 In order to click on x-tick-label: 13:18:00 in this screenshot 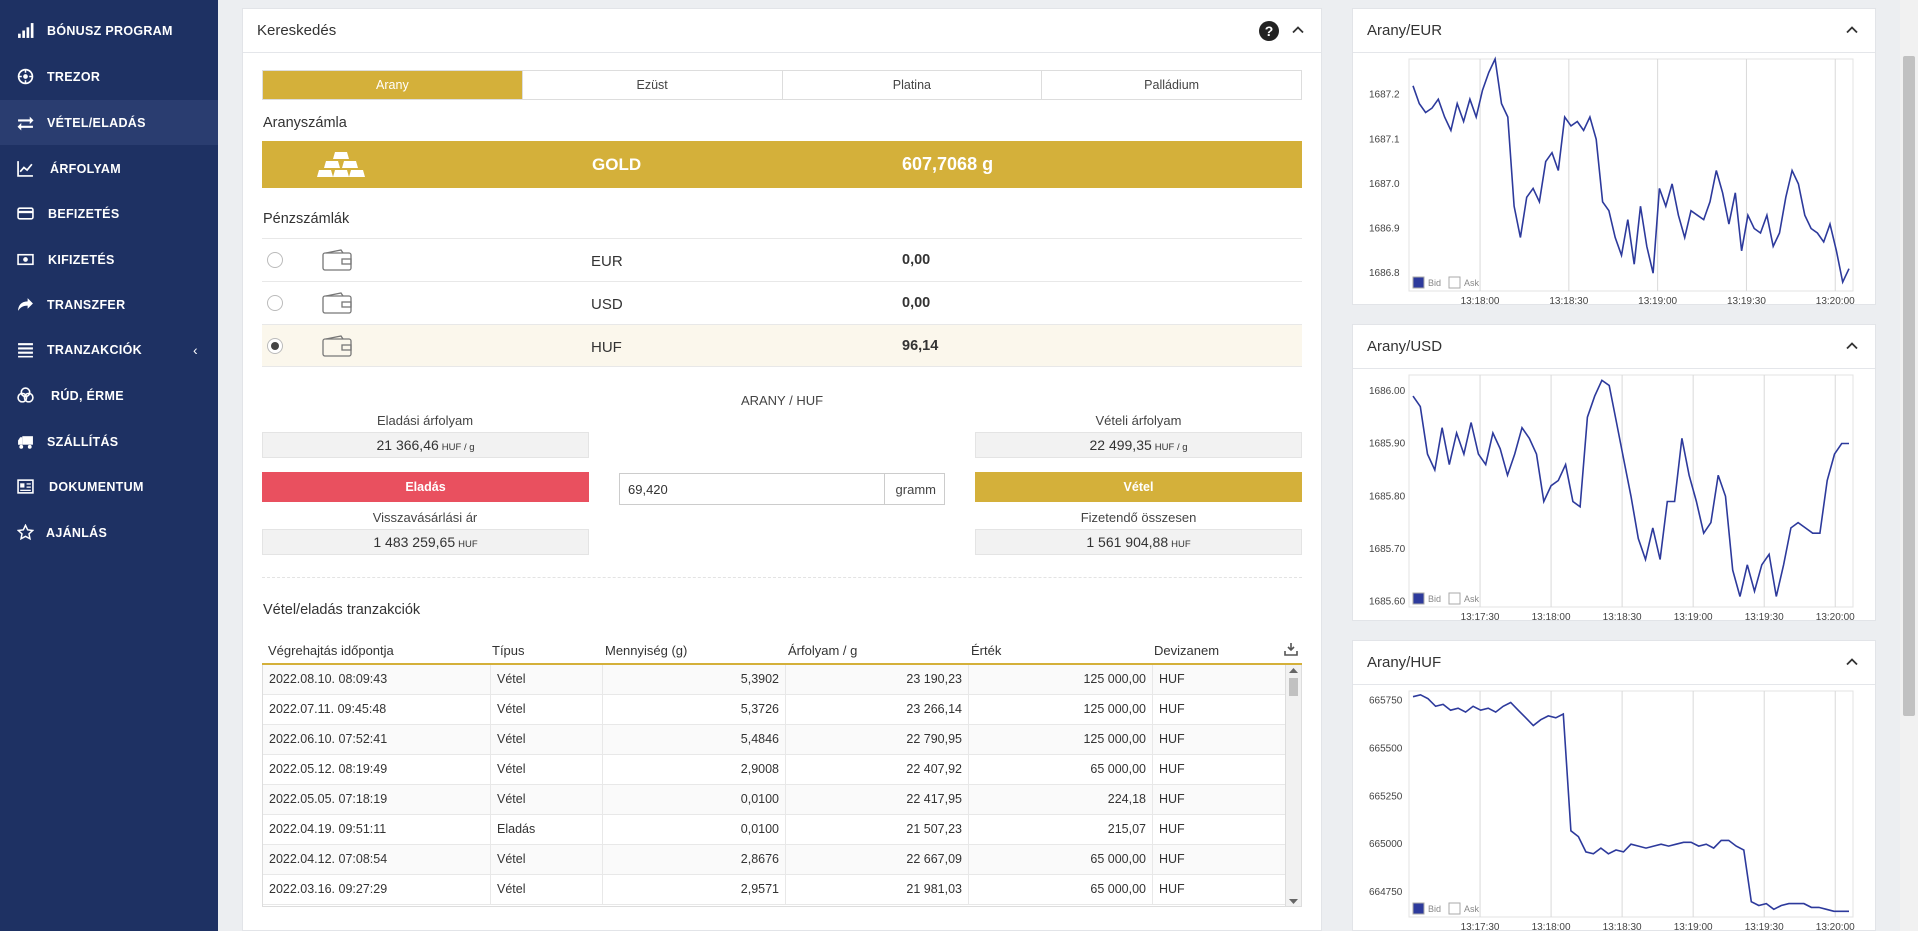, I will do `click(1480, 301)`.